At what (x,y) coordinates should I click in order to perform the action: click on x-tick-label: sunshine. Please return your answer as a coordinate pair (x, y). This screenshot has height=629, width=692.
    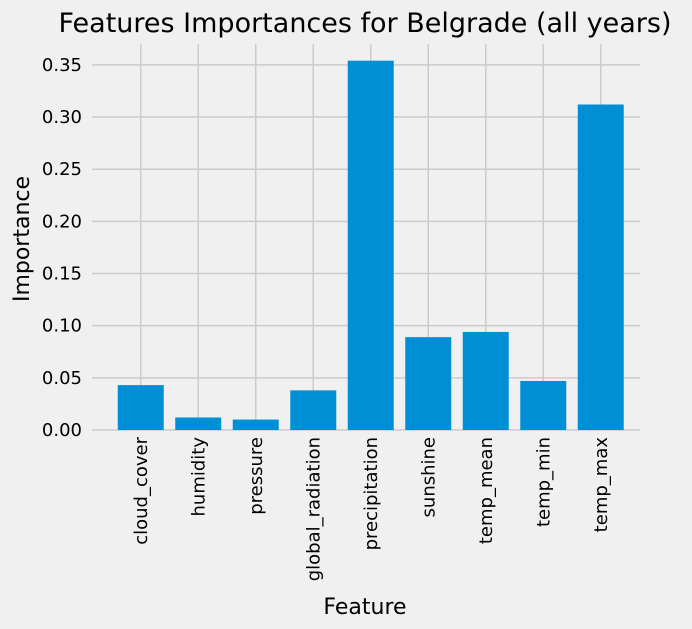
    Looking at the image, I should click on (428, 477).